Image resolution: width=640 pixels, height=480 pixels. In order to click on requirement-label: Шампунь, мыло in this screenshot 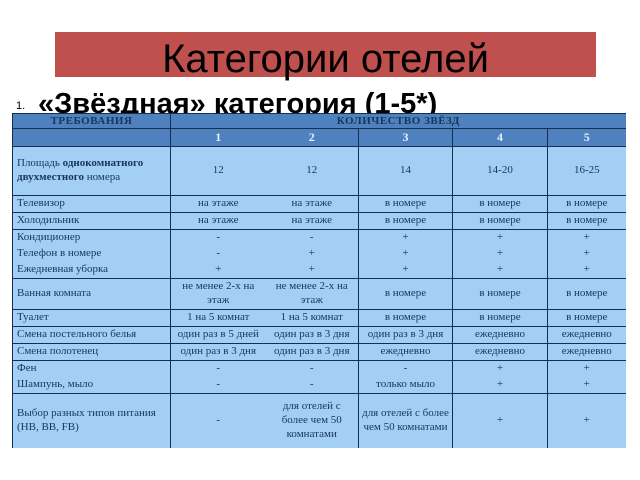, I will do `click(91, 385)`.